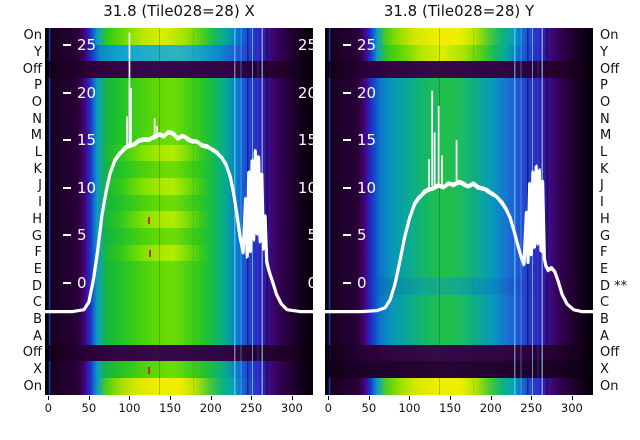 Image resolution: width=640 pixels, height=440 pixels. I want to click on dipole-label-right-16: C, so click(605, 303).